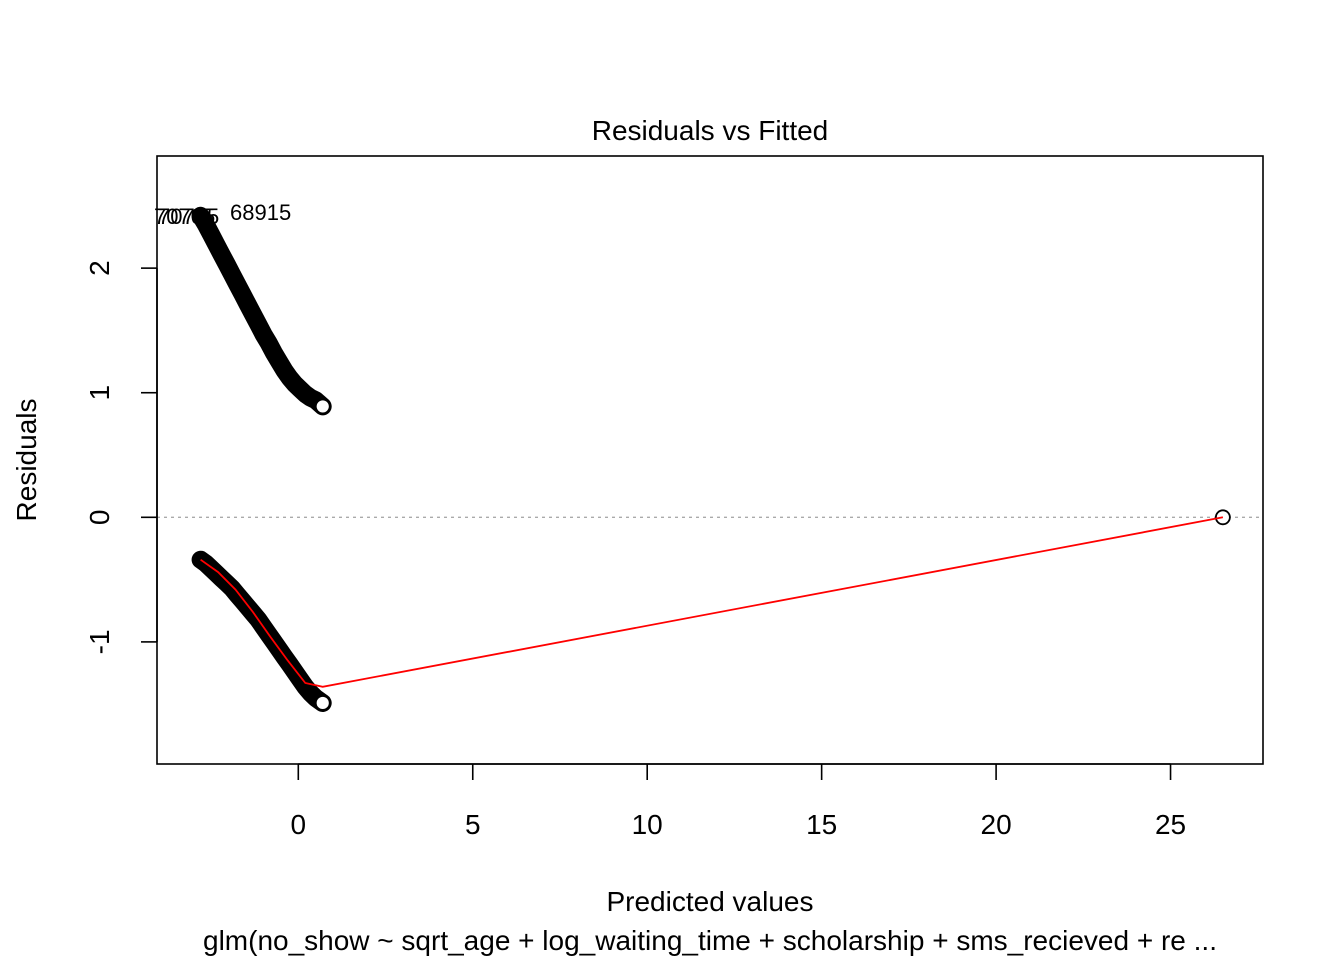  I want to click on y-tick-label: 2, so click(99, 268).